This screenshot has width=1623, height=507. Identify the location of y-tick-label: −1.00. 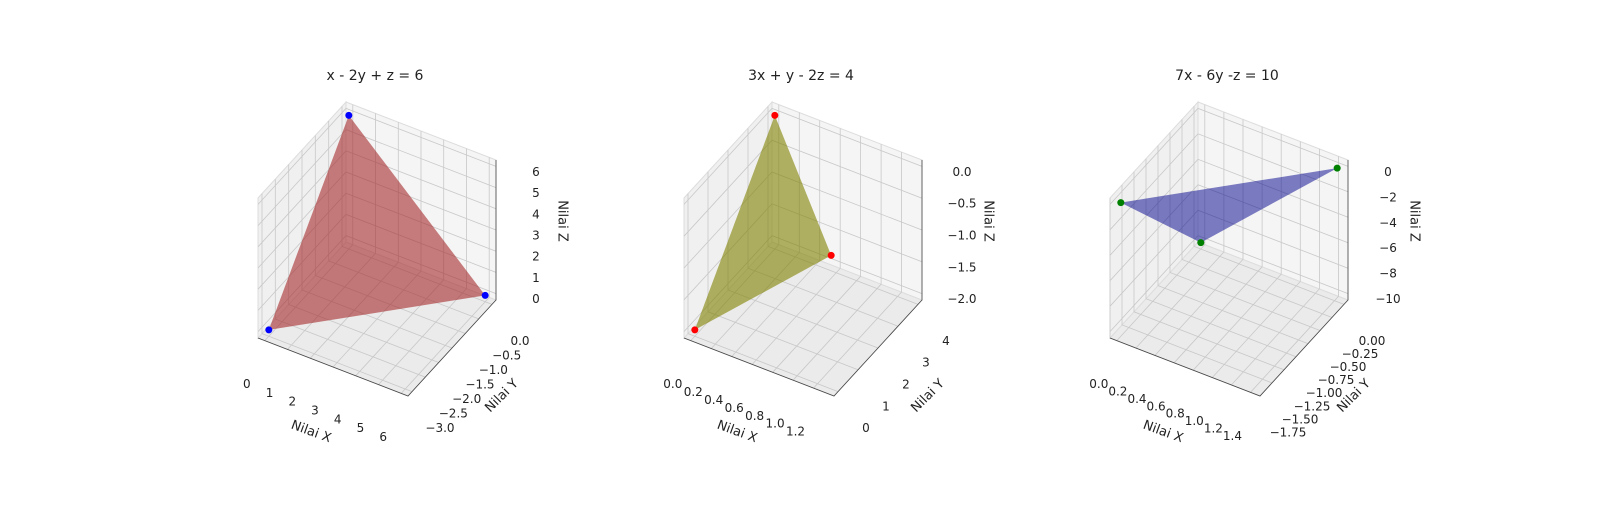
(1324, 393).